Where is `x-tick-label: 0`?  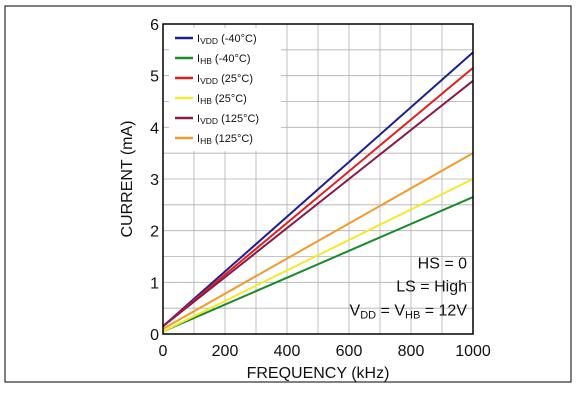
x-tick-label: 0 is located at coordinates (163, 351).